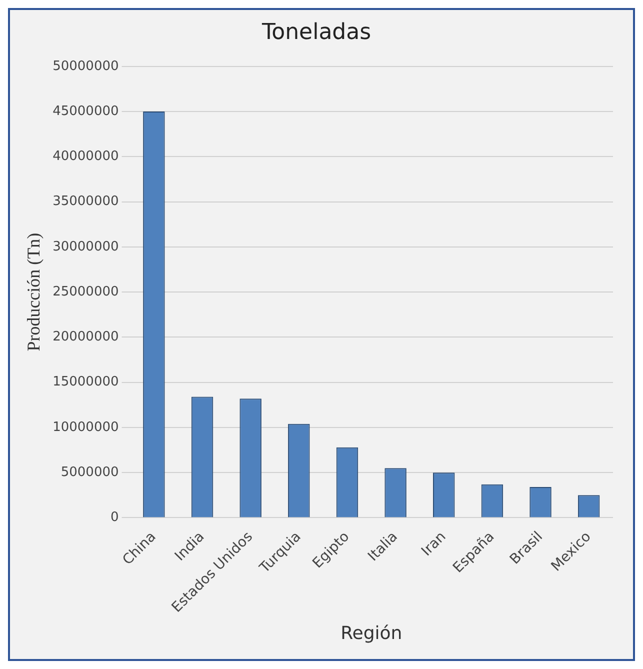  I want to click on y-tick-label: 0, so click(114, 518).